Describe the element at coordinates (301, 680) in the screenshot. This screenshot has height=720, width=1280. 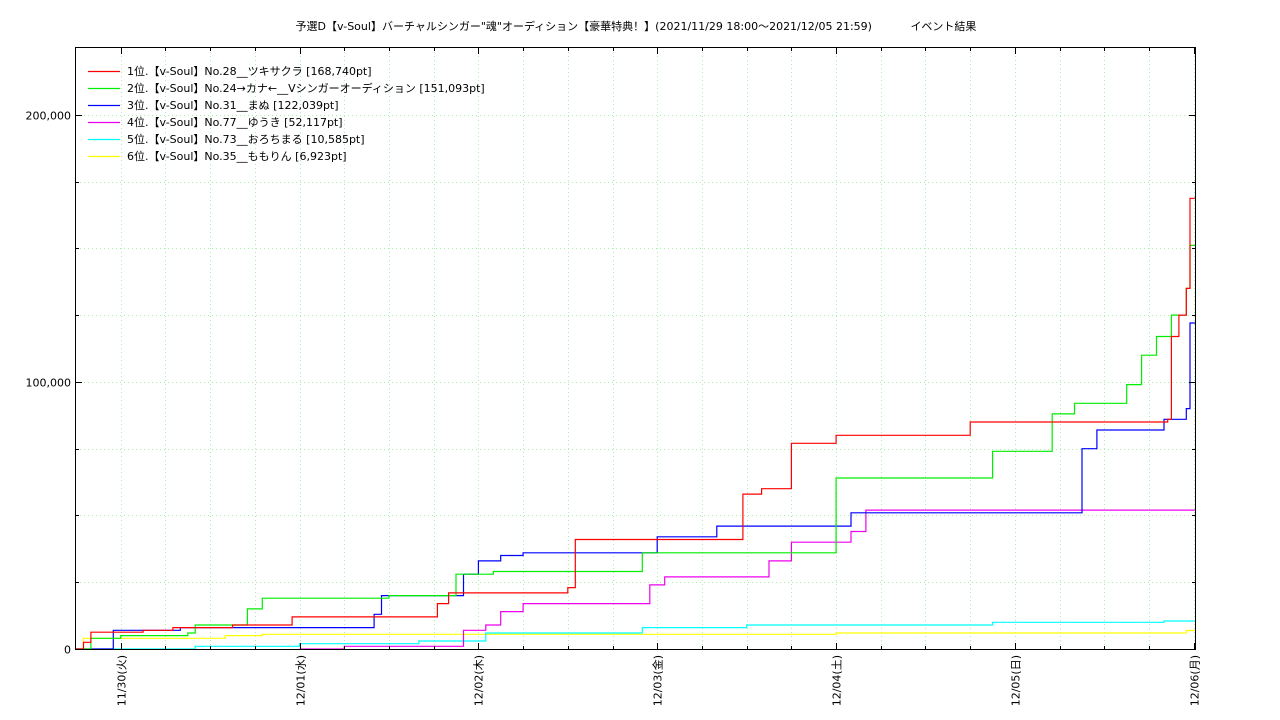
I see `x-tick-label: 12/01(水)` at that location.